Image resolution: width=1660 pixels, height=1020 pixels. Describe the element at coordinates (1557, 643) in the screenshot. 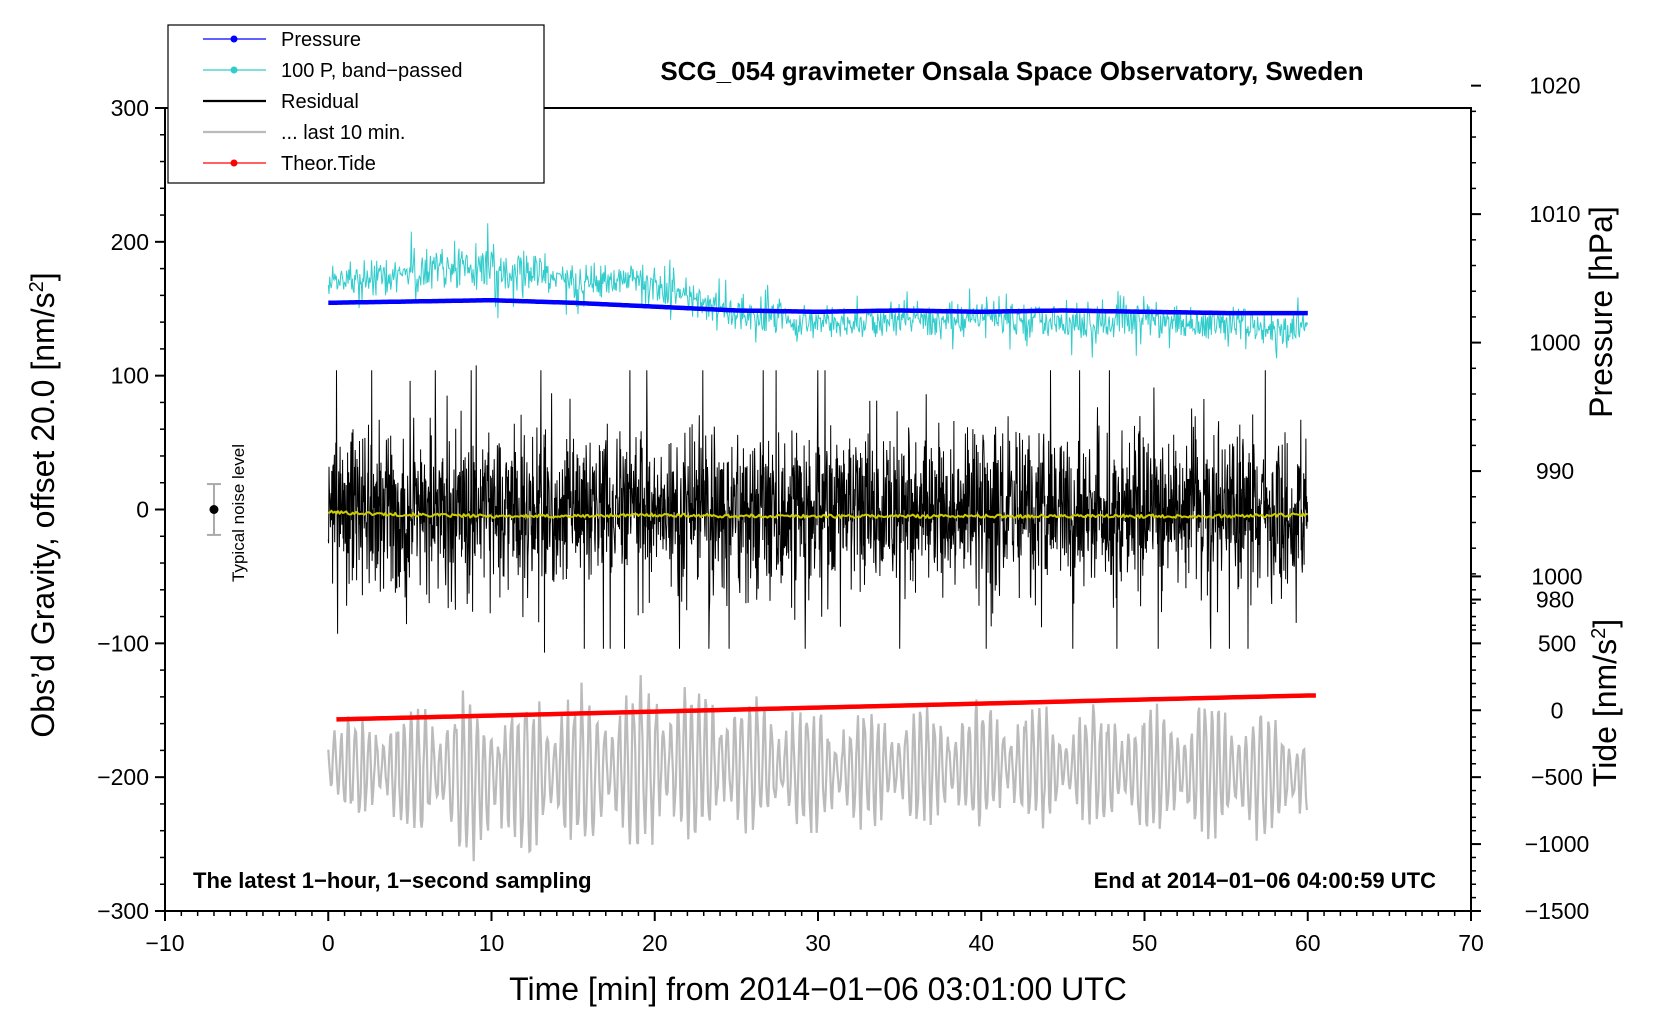

I see `tide-tick-label: 500` at that location.